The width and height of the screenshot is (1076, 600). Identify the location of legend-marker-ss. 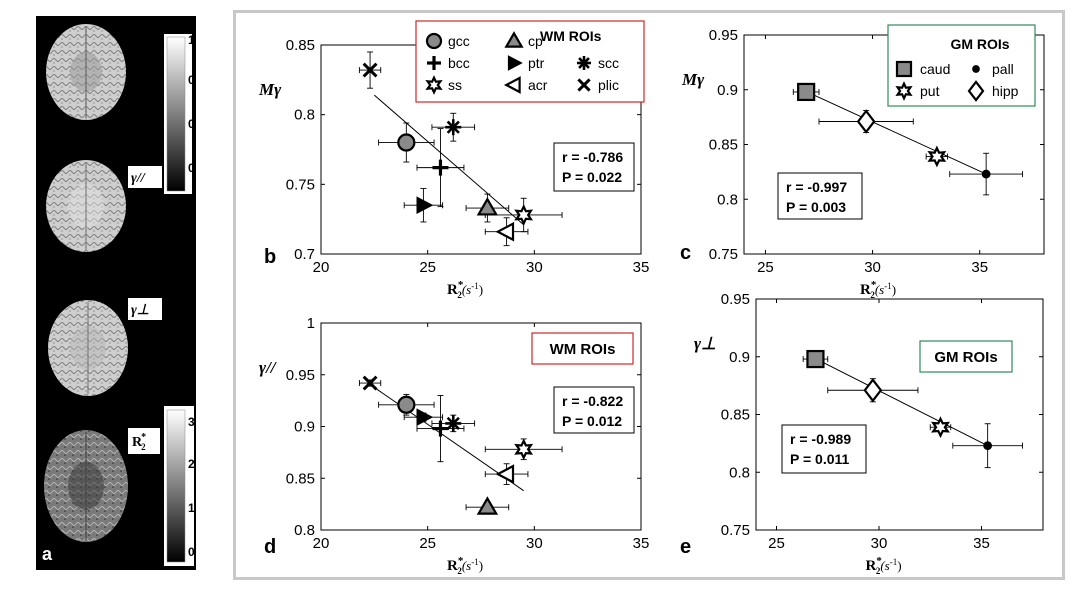
(434, 85).